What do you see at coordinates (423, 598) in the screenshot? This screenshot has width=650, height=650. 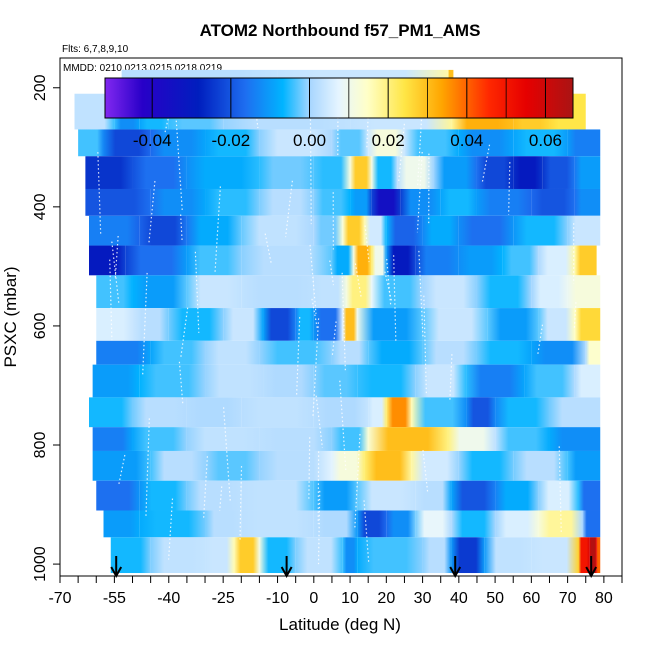 I see `x-tick-label: 30` at bounding box center [423, 598].